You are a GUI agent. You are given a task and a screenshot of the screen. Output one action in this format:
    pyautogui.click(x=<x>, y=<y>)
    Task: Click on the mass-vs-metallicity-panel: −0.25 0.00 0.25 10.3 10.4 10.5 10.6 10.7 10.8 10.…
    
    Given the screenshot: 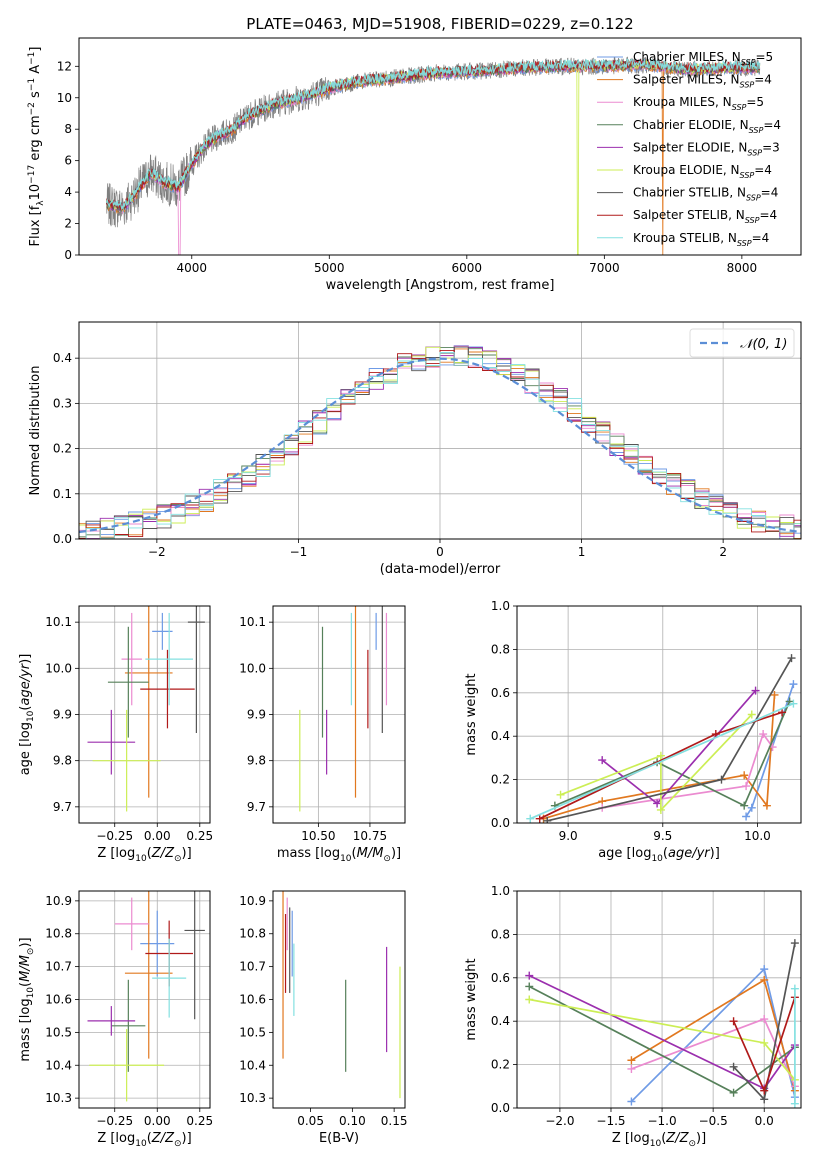 What is the action you would take?
    pyautogui.click(x=115, y=1019)
    